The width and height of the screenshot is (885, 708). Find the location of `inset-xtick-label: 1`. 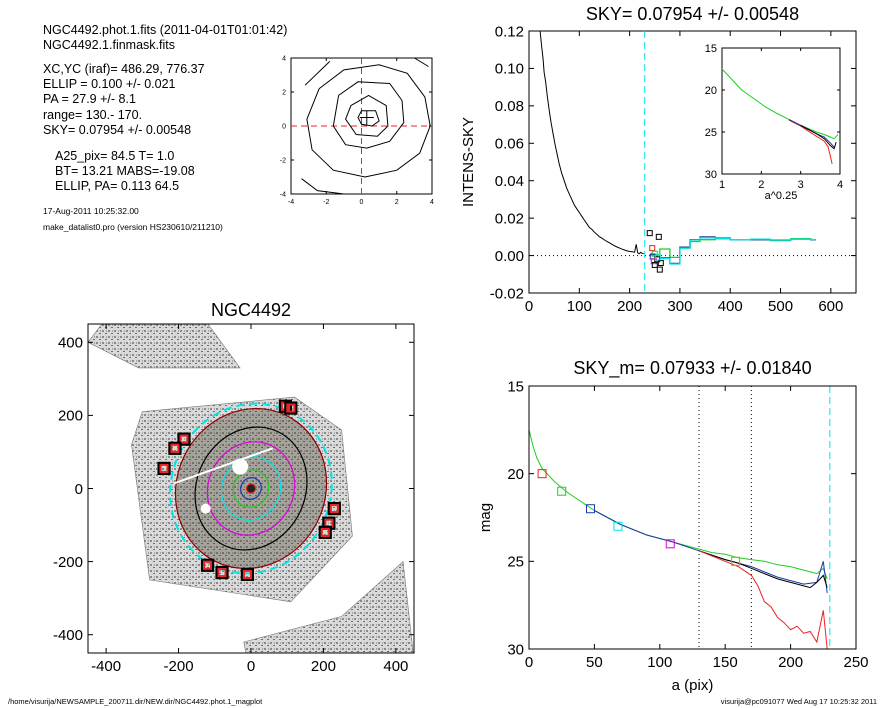

inset-xtick-label: 1 is located at coordinates (722, 185).